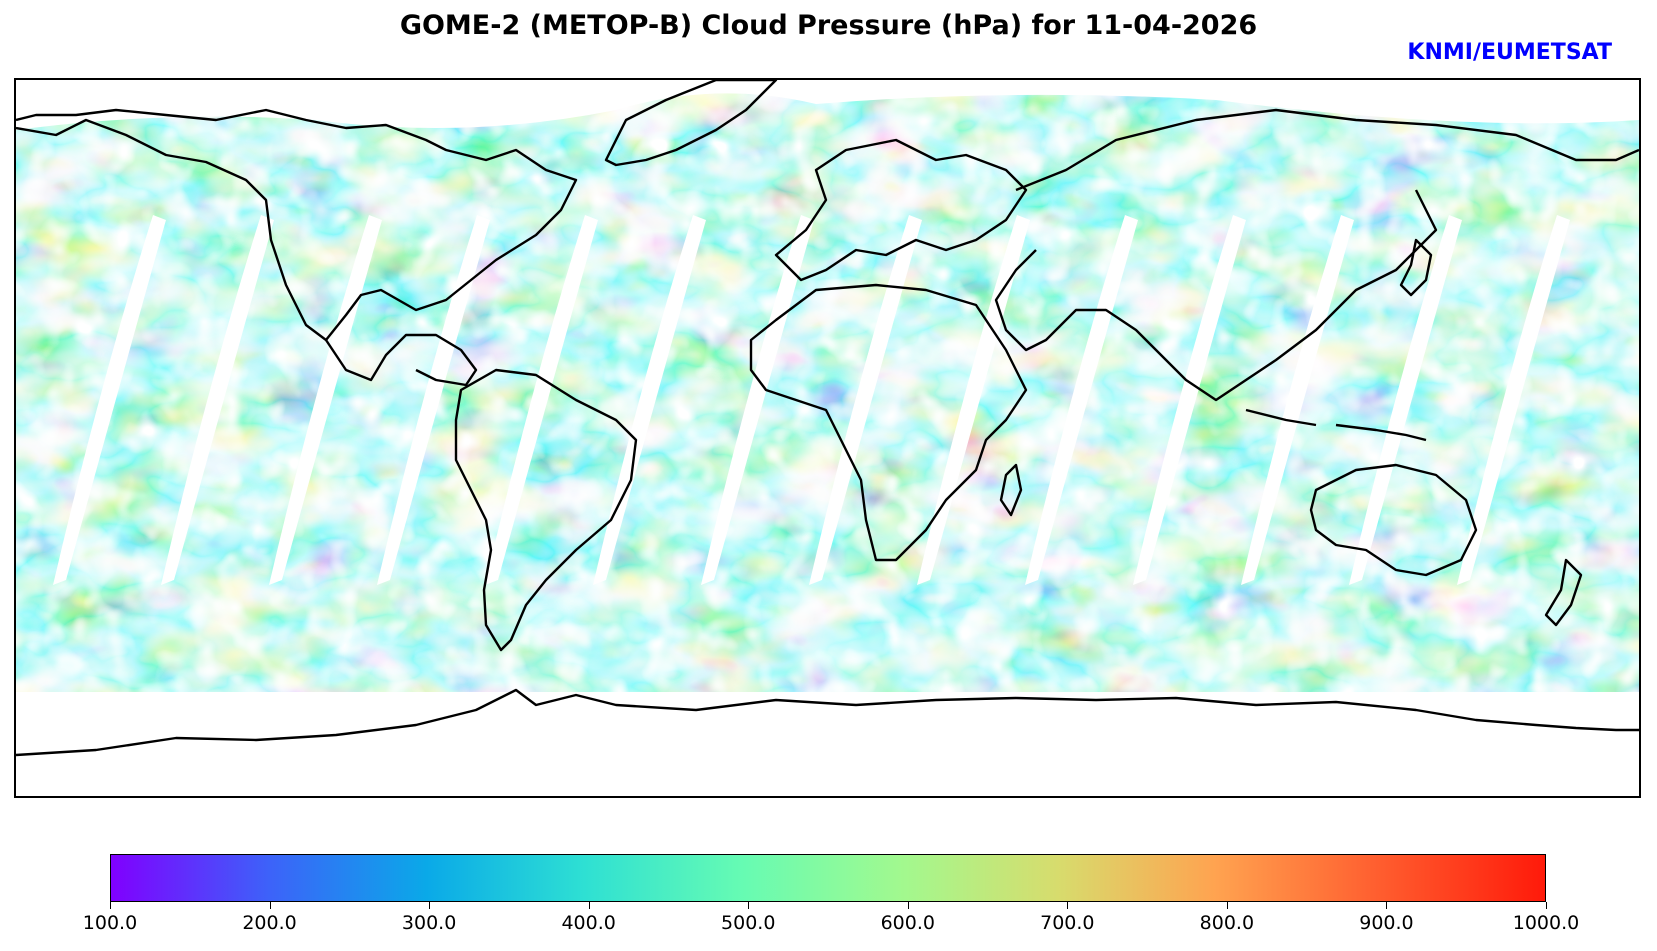 The image size is (1657, 951). I want to click on colorbar-tick-label: 500.0, so click(748, 923).